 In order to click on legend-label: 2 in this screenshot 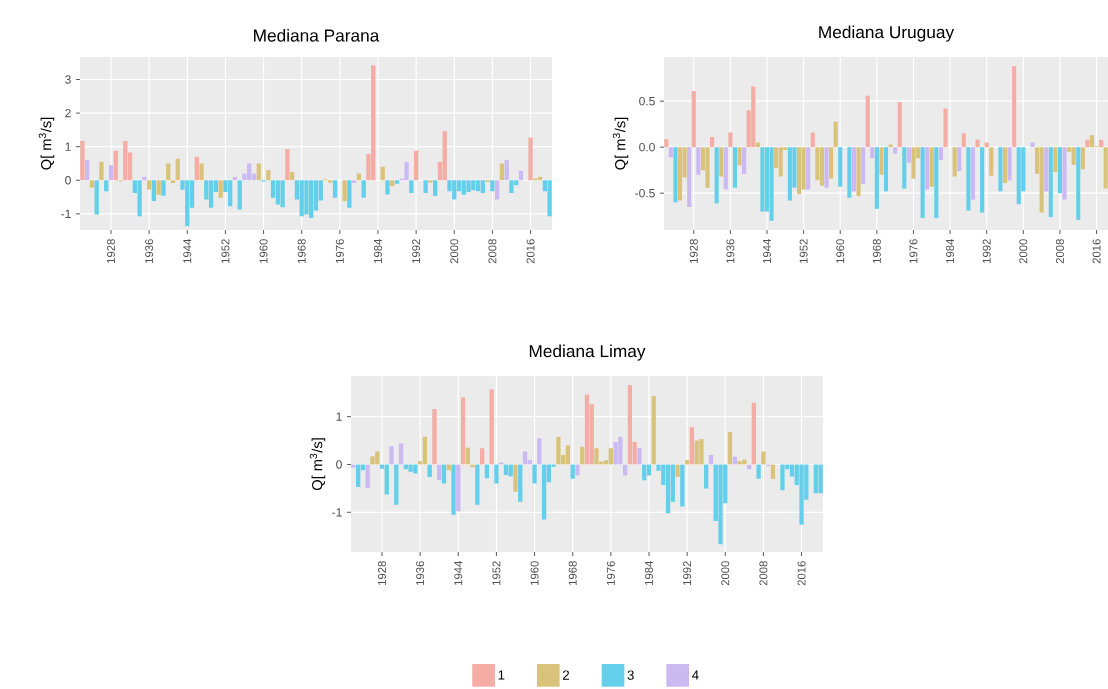, I will do `click(566, 675)`.